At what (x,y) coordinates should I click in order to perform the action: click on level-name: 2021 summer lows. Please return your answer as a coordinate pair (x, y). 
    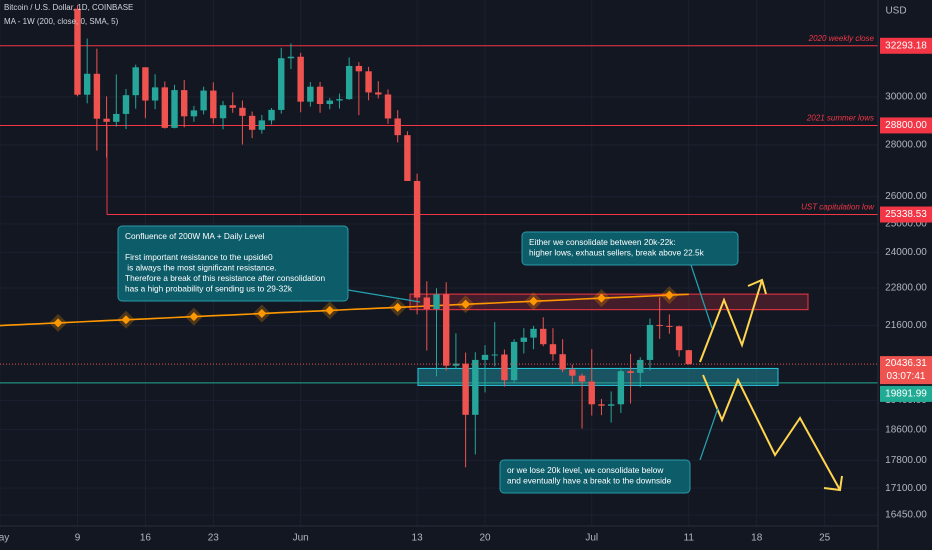
    Looking at the image, I should click on (840, 118).